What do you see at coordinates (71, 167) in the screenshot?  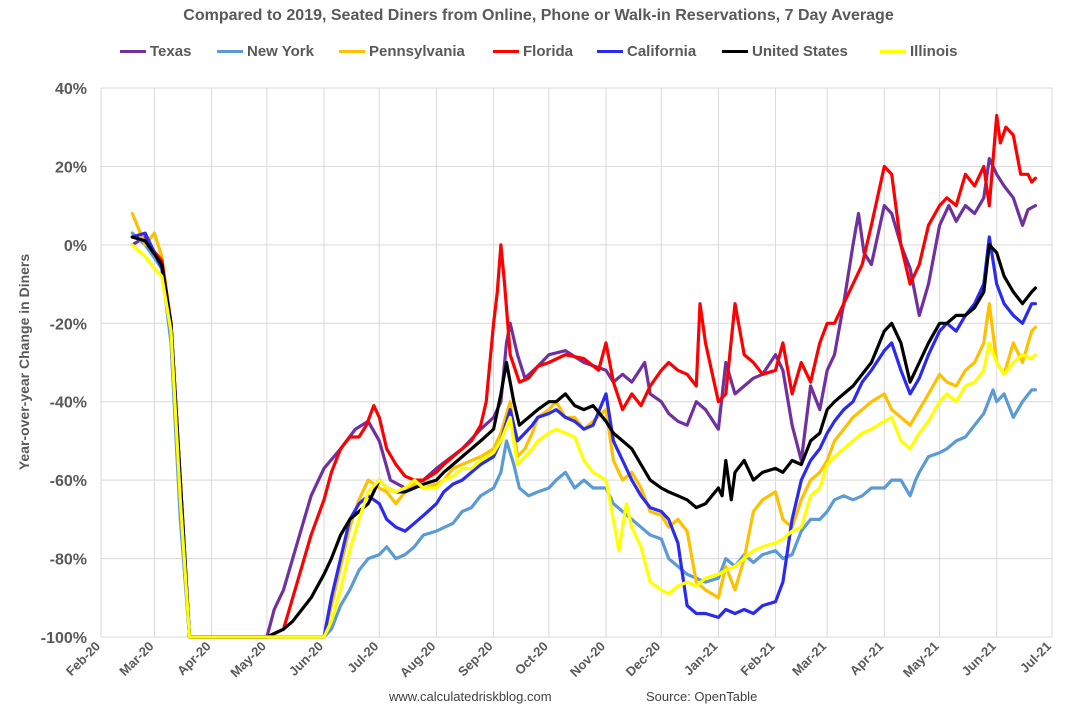 I see `y-tick-label: 20%` at bounding box center [71, 167].